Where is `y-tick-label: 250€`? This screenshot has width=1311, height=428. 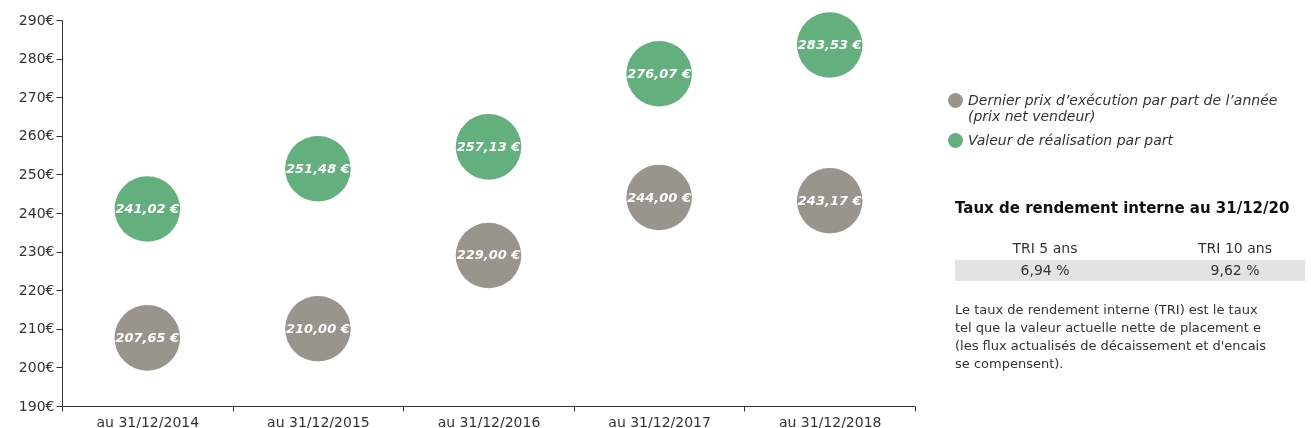
y-tick-label: 250€ is located at coordinates (36, 173).